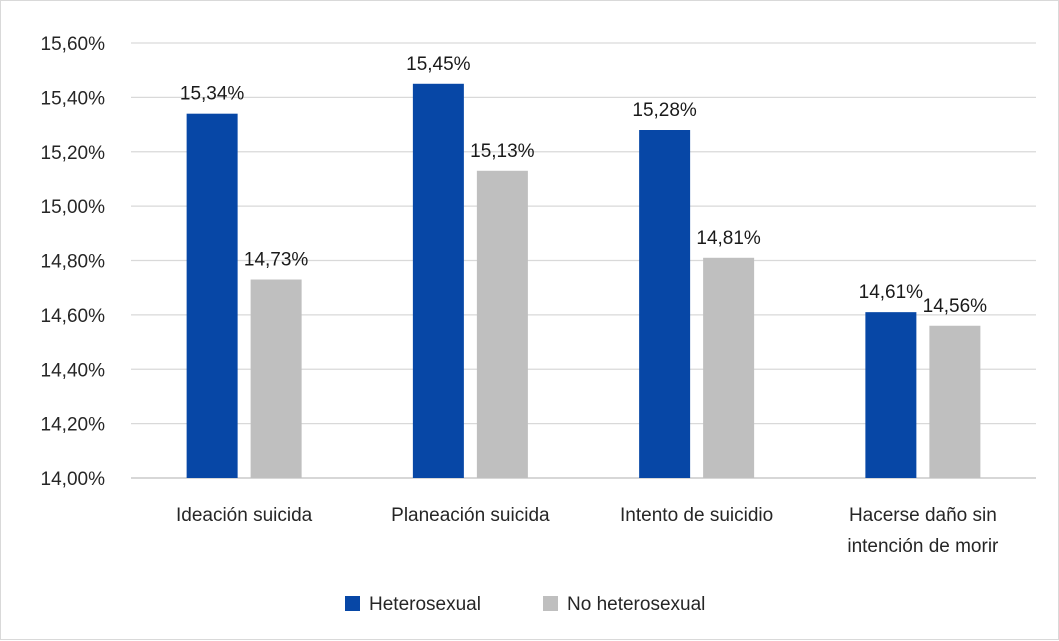 The image size is (1059, 641). I want to click on data-label: 14,61%, so click(891, 292).